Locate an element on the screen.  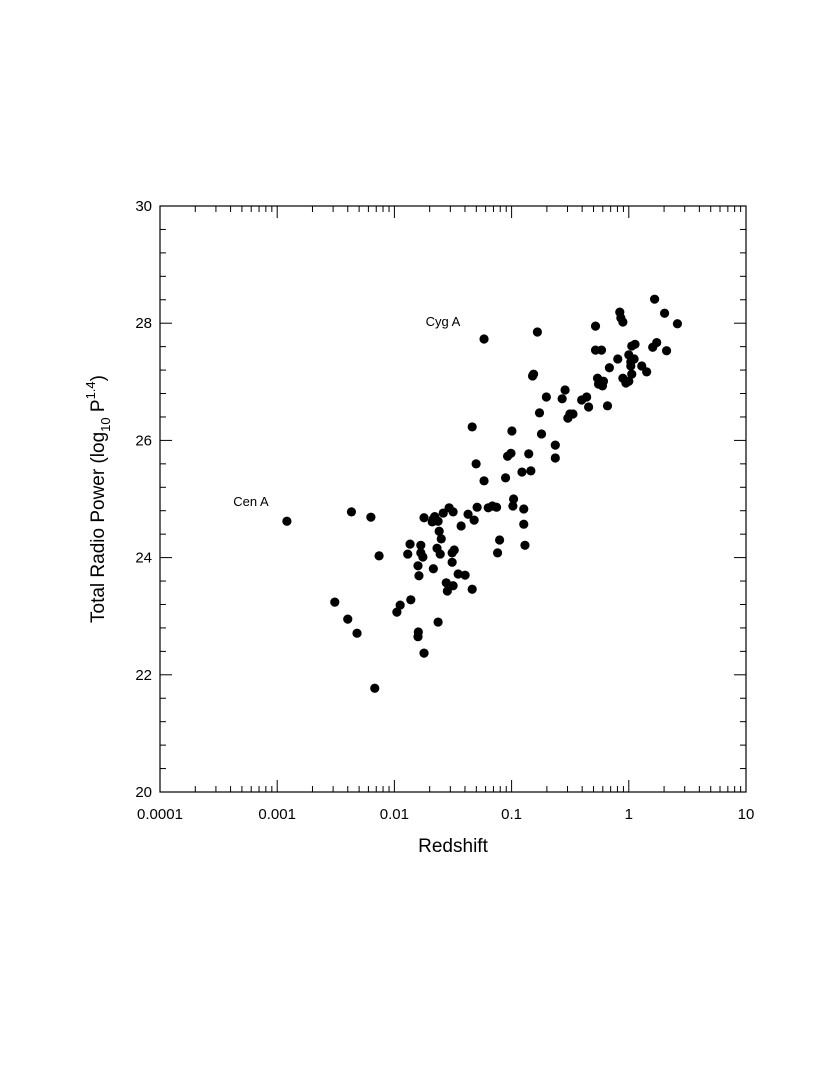
y-tick-label: 30 is located at coordinates (143, 206).